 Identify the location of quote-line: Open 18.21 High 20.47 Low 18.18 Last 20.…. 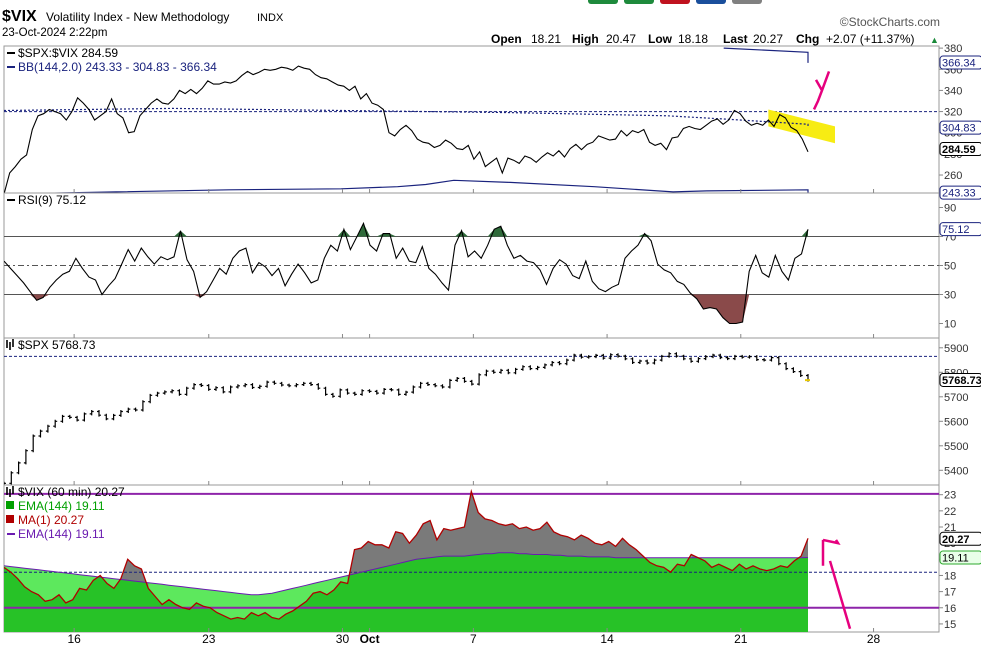
(715, 39).